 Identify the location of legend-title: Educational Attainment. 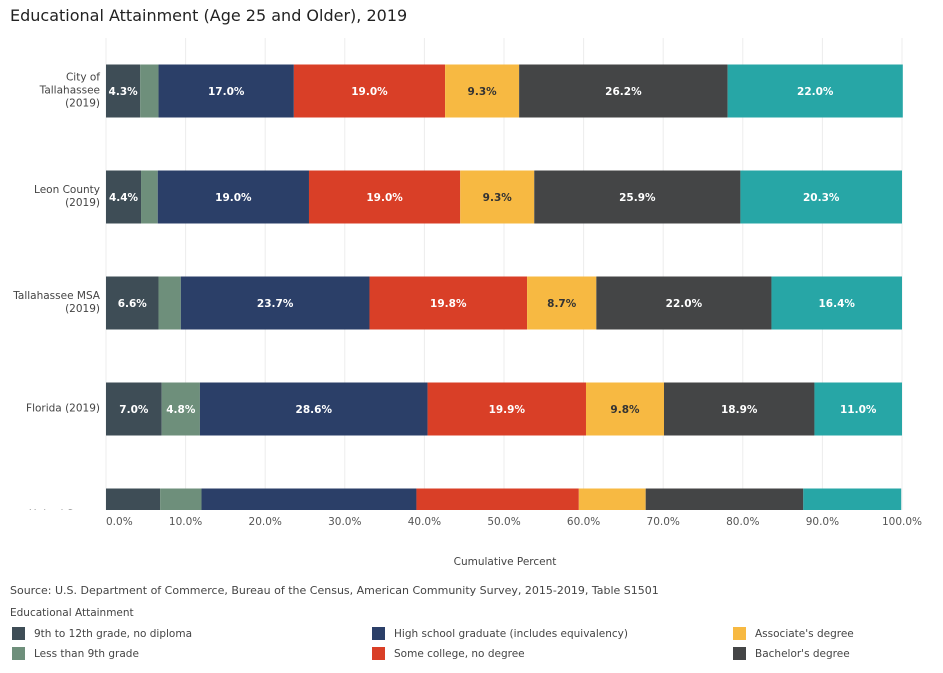
(72, 613).